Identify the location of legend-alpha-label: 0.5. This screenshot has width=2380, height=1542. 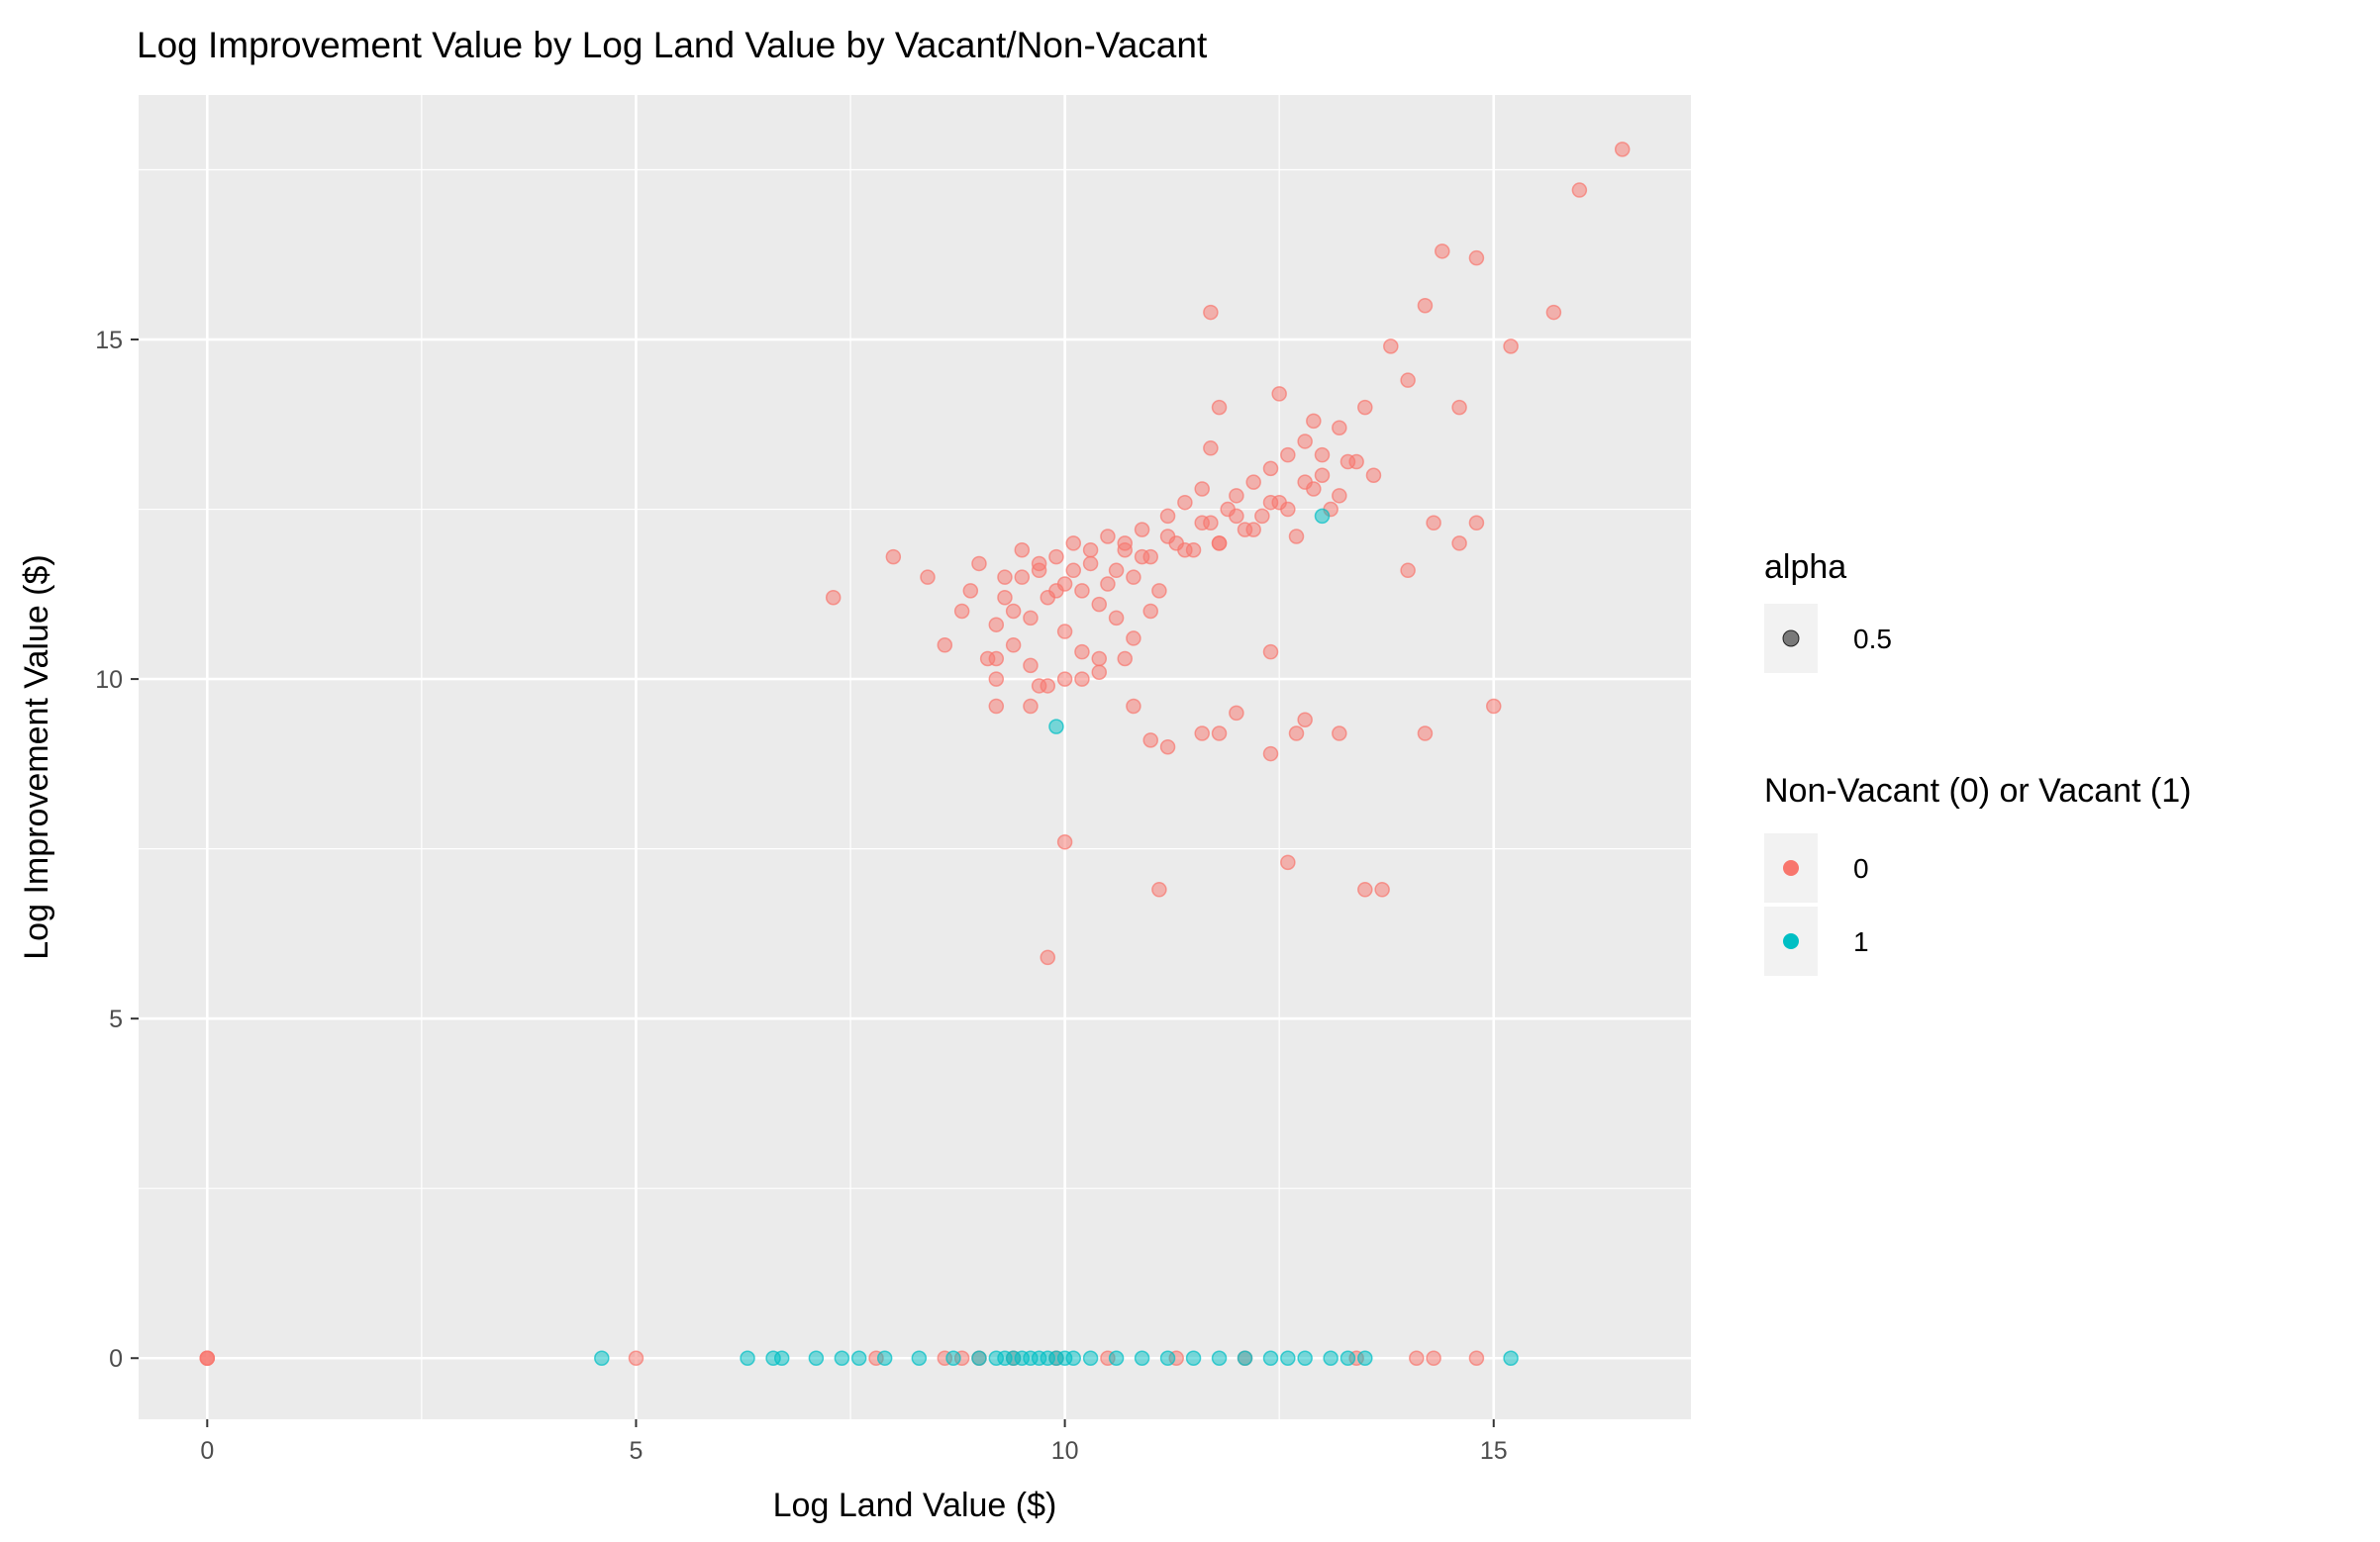
(1872, 639).